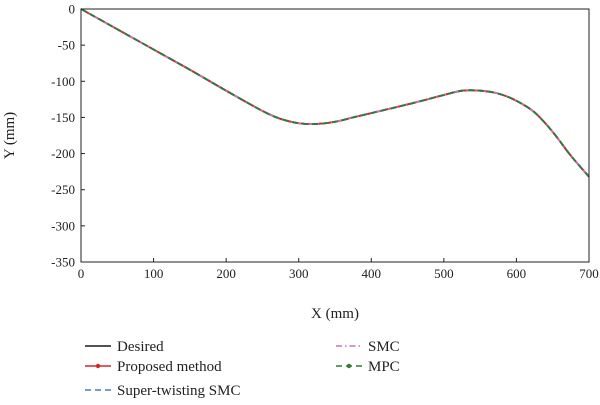 The image size is (600, 405). I want to click on x-tick-label: 600, so click(517, 273).